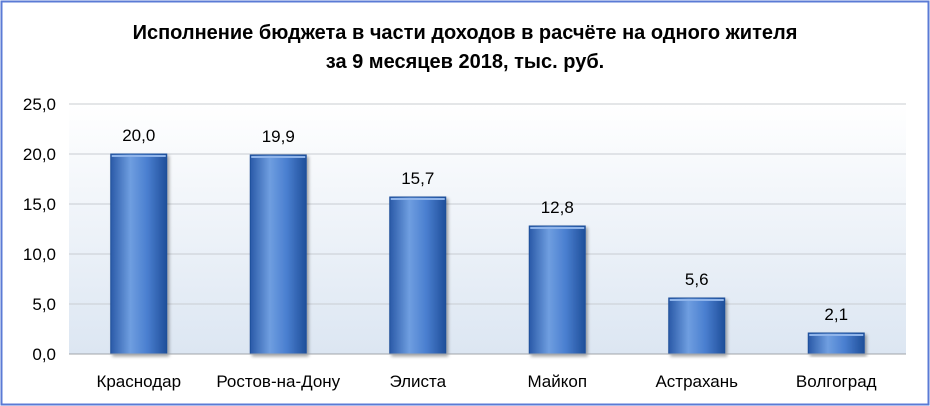 This screenshot has width=930, height=406. I want to click on y-tick-label: 0,0, so click(44, 354).